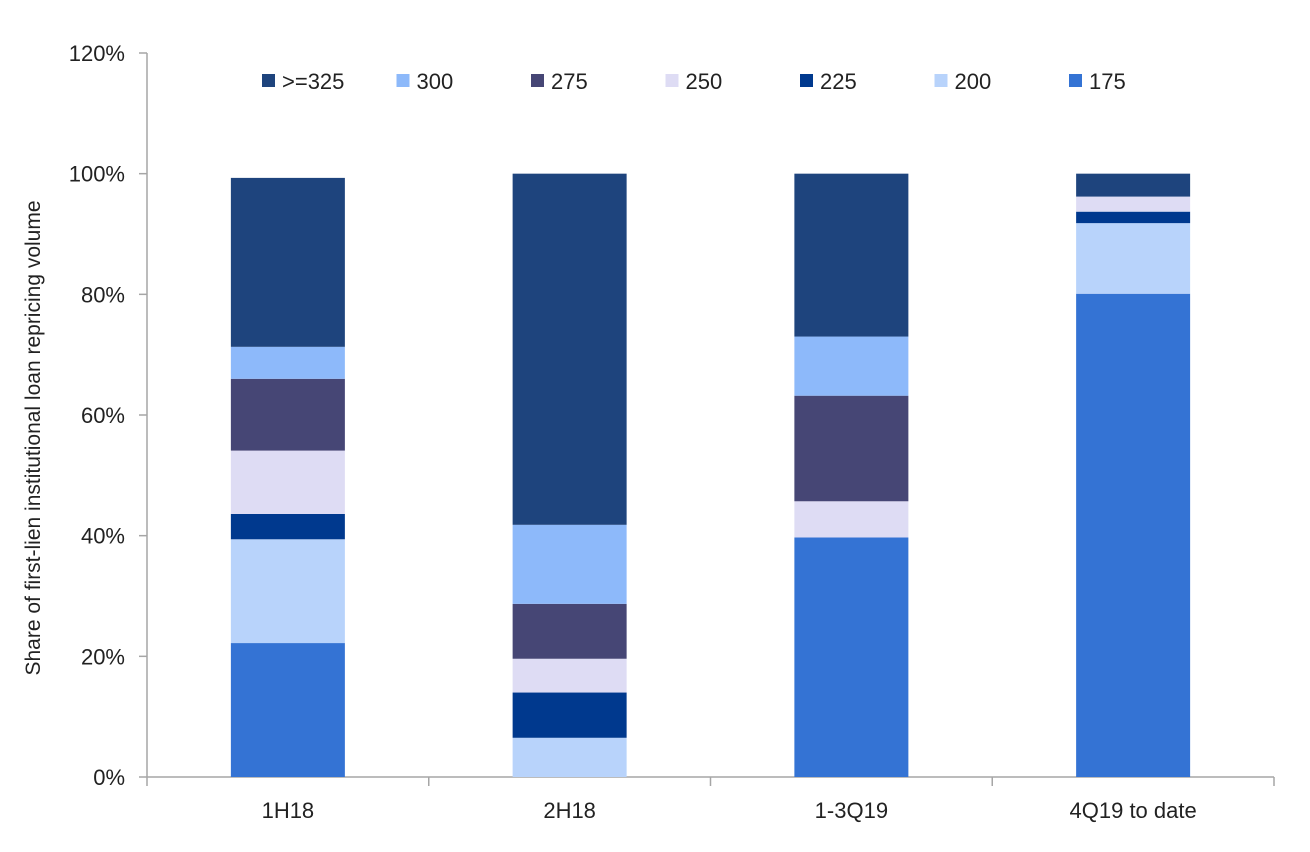 This screenshot has height=852, width=1310. What do you see at coordinates (973, 81) in the screenshot?
I see `legend-label: 200` at bounding box center [973, 81].